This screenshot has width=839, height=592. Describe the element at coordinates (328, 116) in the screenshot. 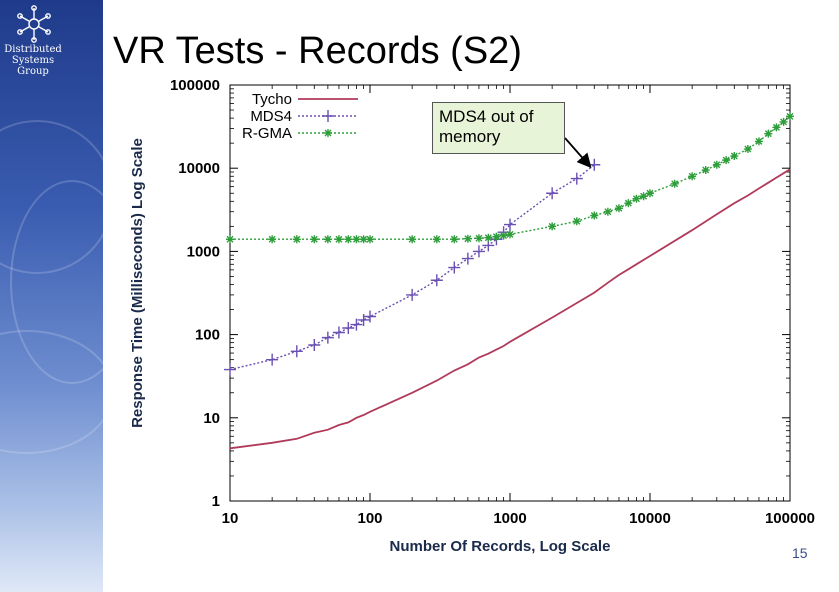

I see `legend-marker-mds4` at that location.